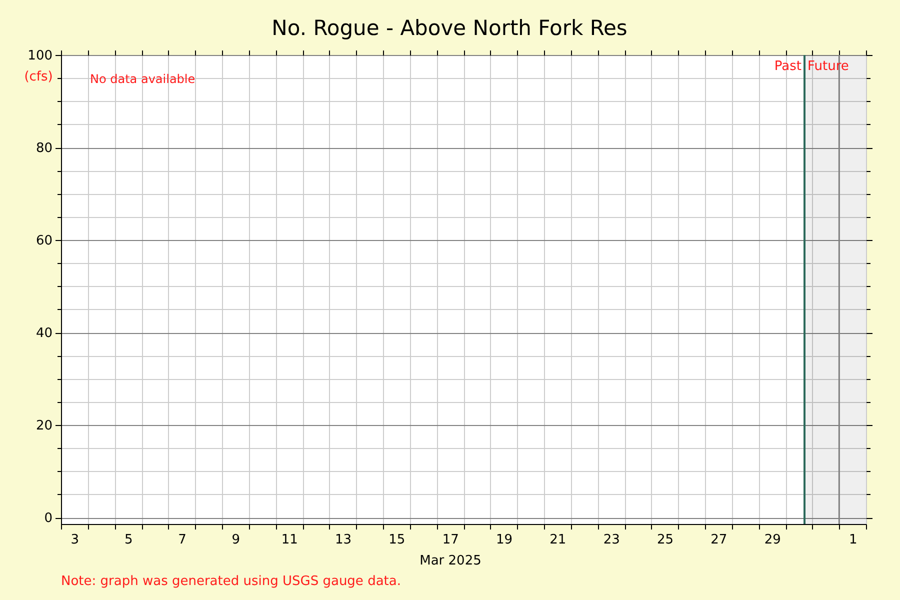 The image size is (900, 600). Describe the element at coordinates (236, 540) in the screenshot. I see `x-tick-label: 9` at that location.